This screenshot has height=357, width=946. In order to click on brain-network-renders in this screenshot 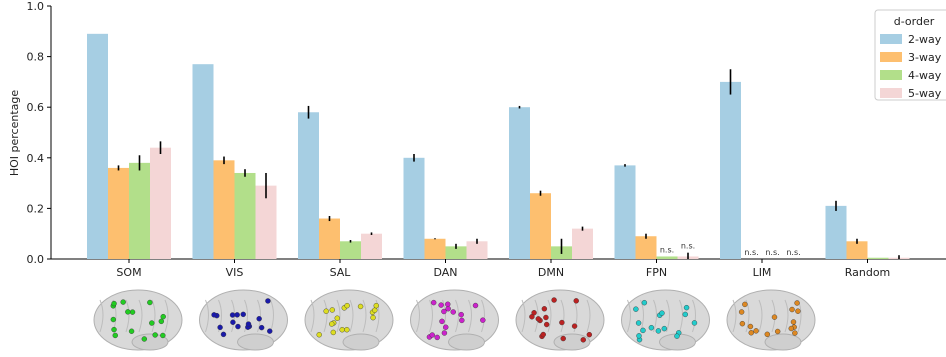, I will do `click(454, 320)`.